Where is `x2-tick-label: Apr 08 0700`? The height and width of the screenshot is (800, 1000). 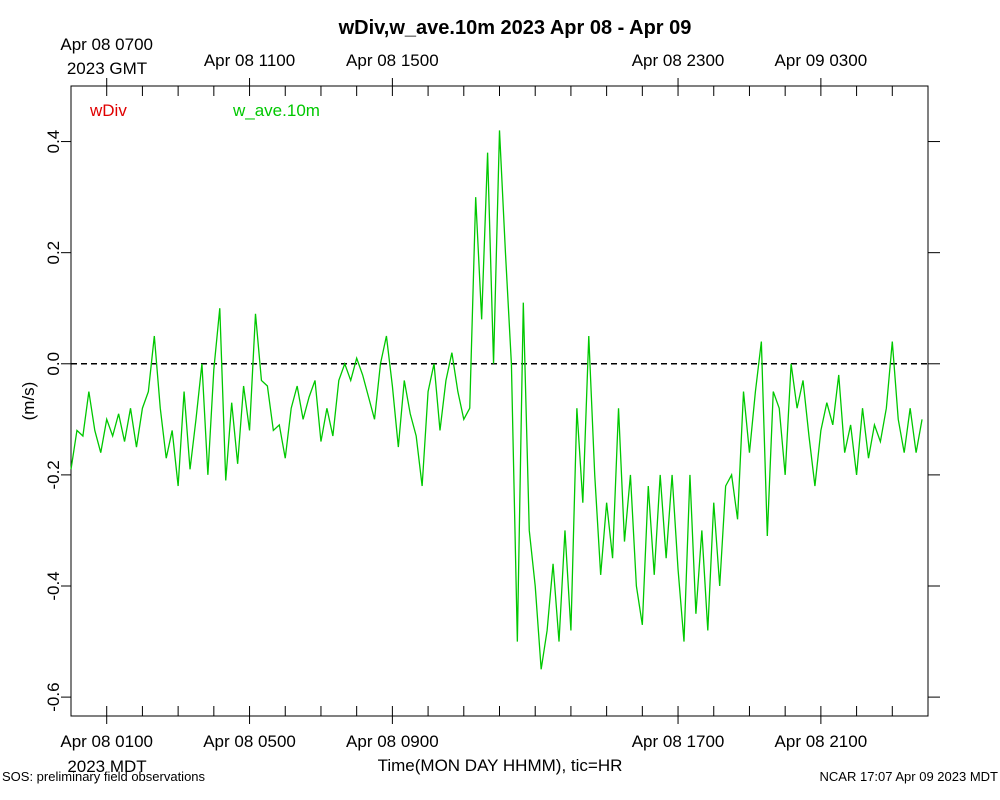 x2-tick-label: Apr 08 0700 is located at coordinates (106, 44).